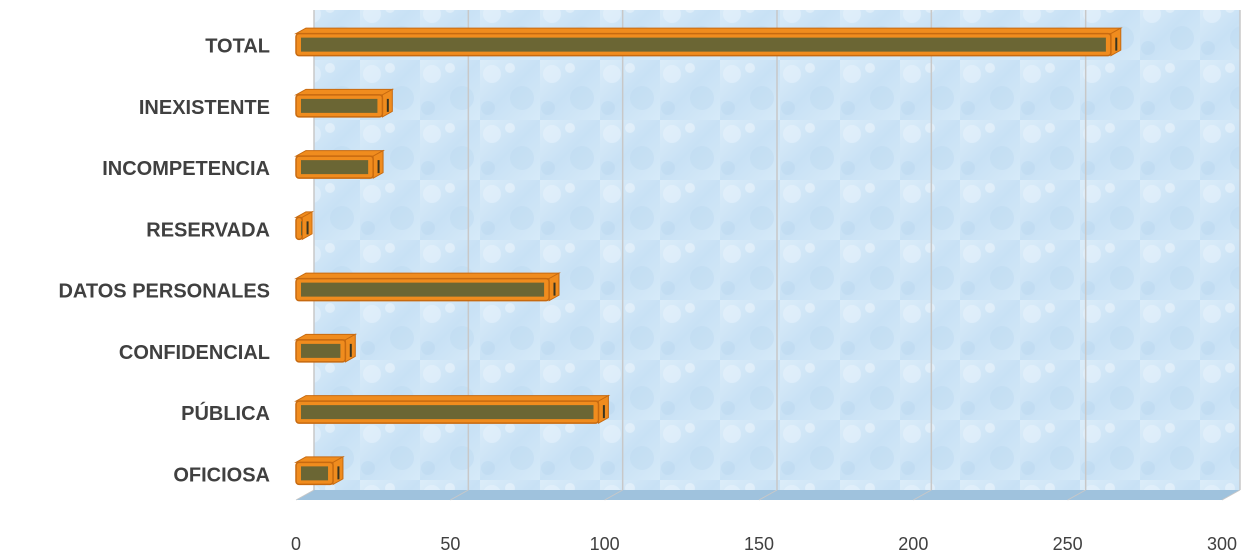 Image resolution: width=1247 pixels, height=558 pixels. What do you see at coordinates (225, 413) in the screenshot?
I see `category-label: PÚBLICA` at bounding box center [225, 413].